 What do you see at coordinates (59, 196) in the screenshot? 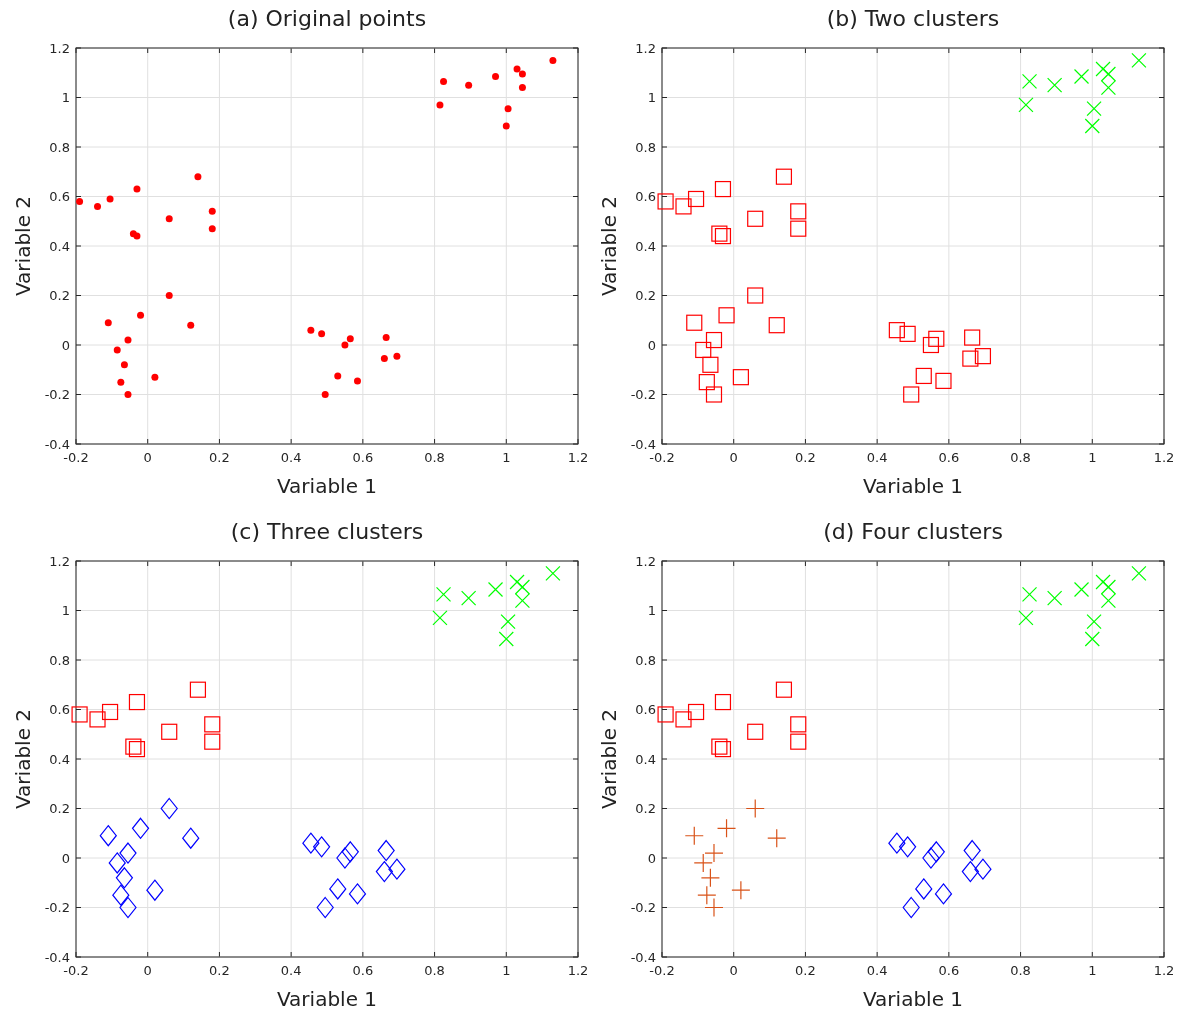
I see `y-tick-label: 0.6` at bounding box center [59, 196].